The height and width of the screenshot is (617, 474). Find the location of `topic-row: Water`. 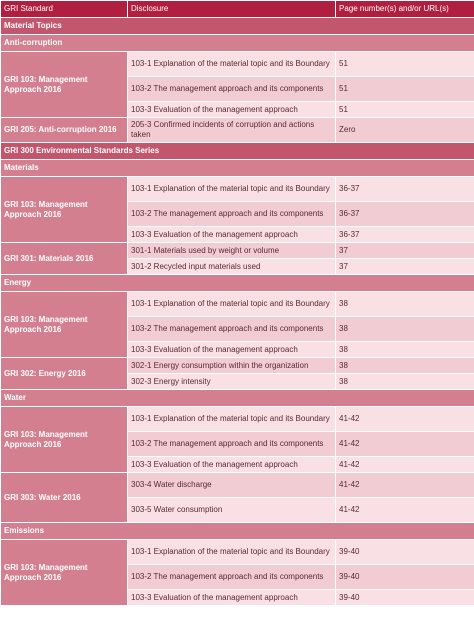

topic-row: Water is located at coordinates (237, 398).